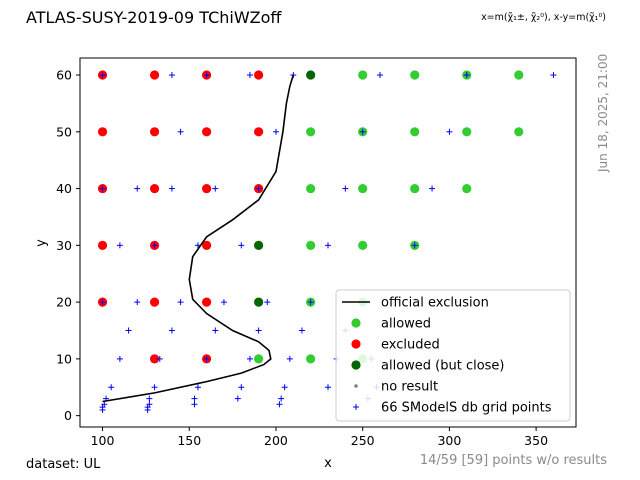 This screenshot has width=640, height=480. Describe the element at coordinates (64, 131) in the screenshot. I see `y-tick-label: 50` at that location.